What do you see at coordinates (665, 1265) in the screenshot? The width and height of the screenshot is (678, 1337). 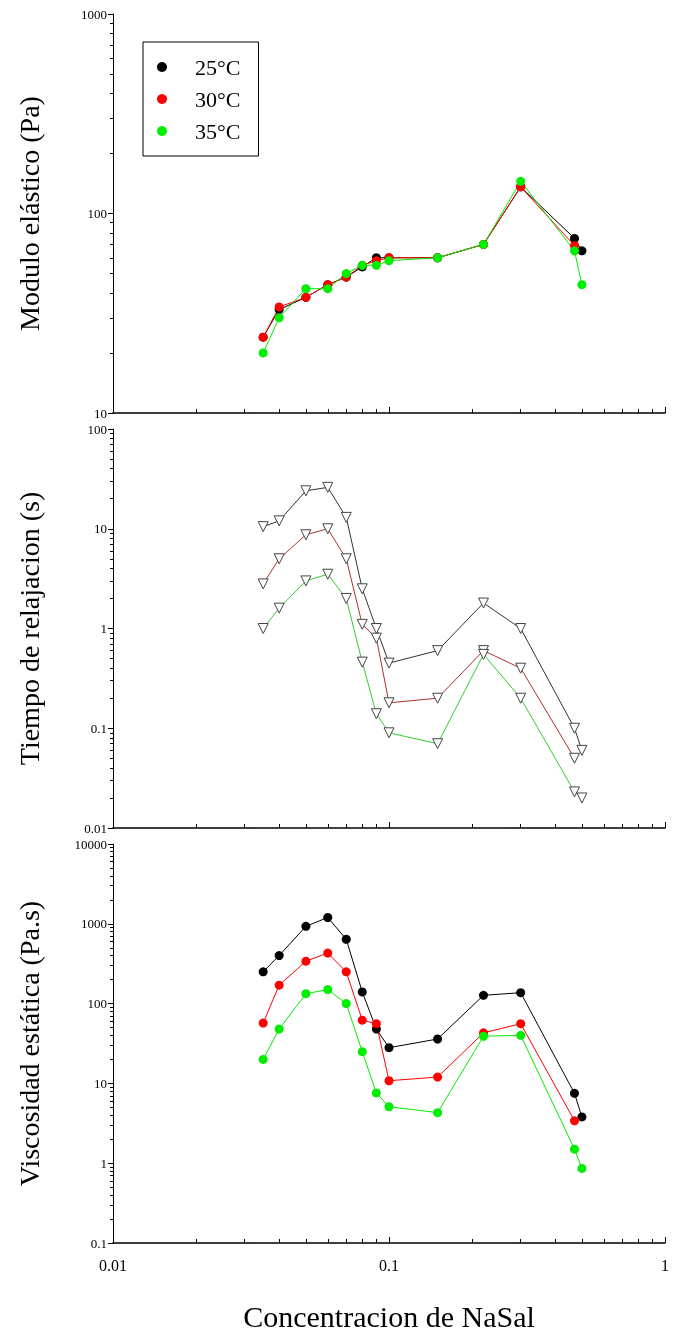 I see `x-tick-label: 1` at bounding box center [665, 1265].